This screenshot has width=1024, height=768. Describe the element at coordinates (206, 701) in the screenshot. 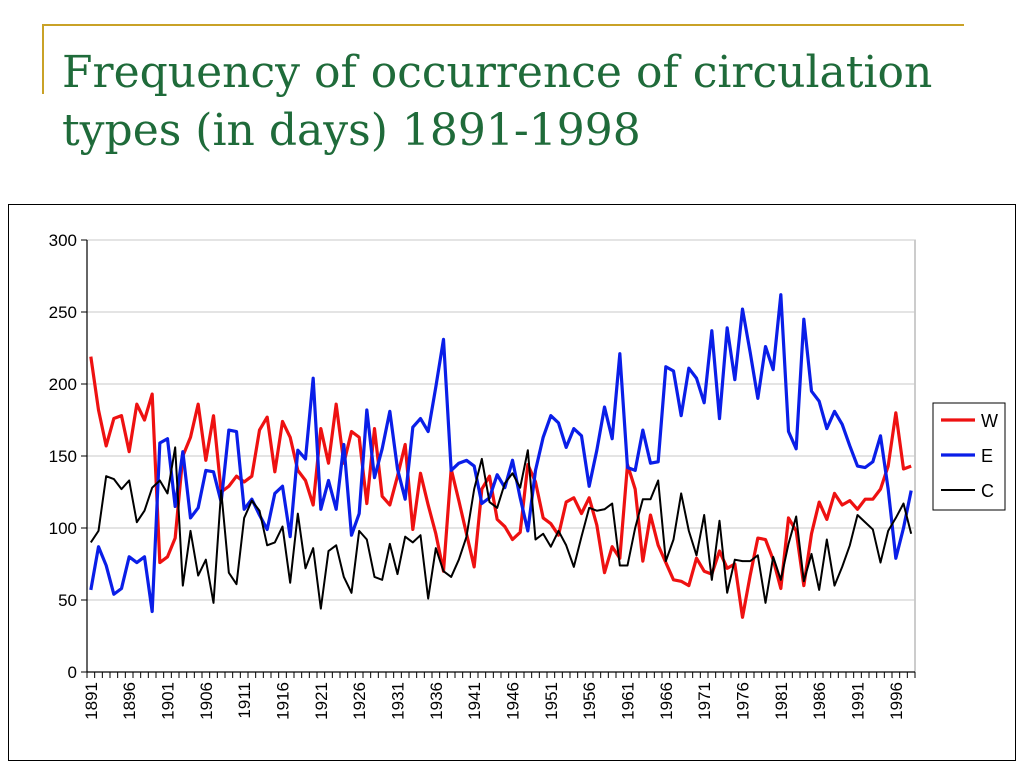

I see `x-tick-label: 1906` at that location.